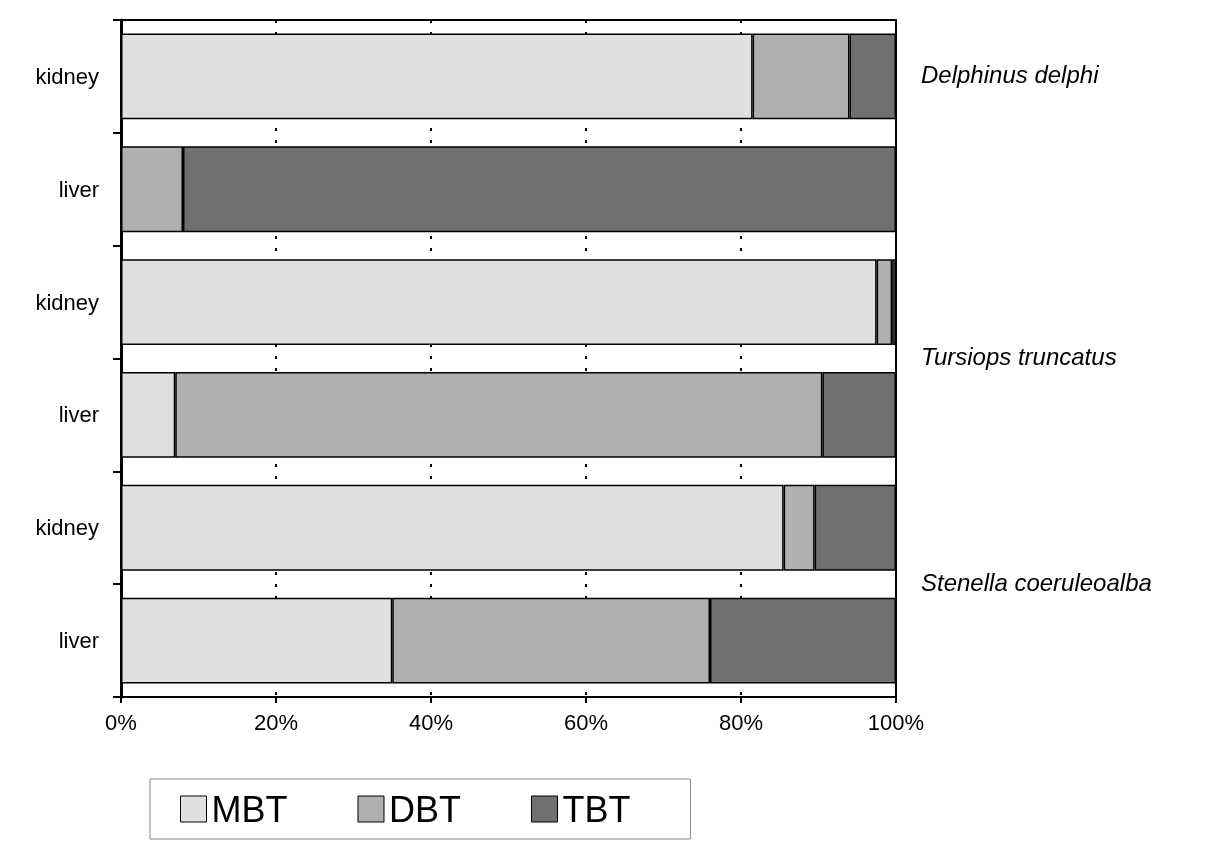 This screenshot has width=1215, height=847. What do you see at coordinates (1010, 74) in the screenshot?
I see `text: Delphinus delphi` at bounding box center [1010, 74].